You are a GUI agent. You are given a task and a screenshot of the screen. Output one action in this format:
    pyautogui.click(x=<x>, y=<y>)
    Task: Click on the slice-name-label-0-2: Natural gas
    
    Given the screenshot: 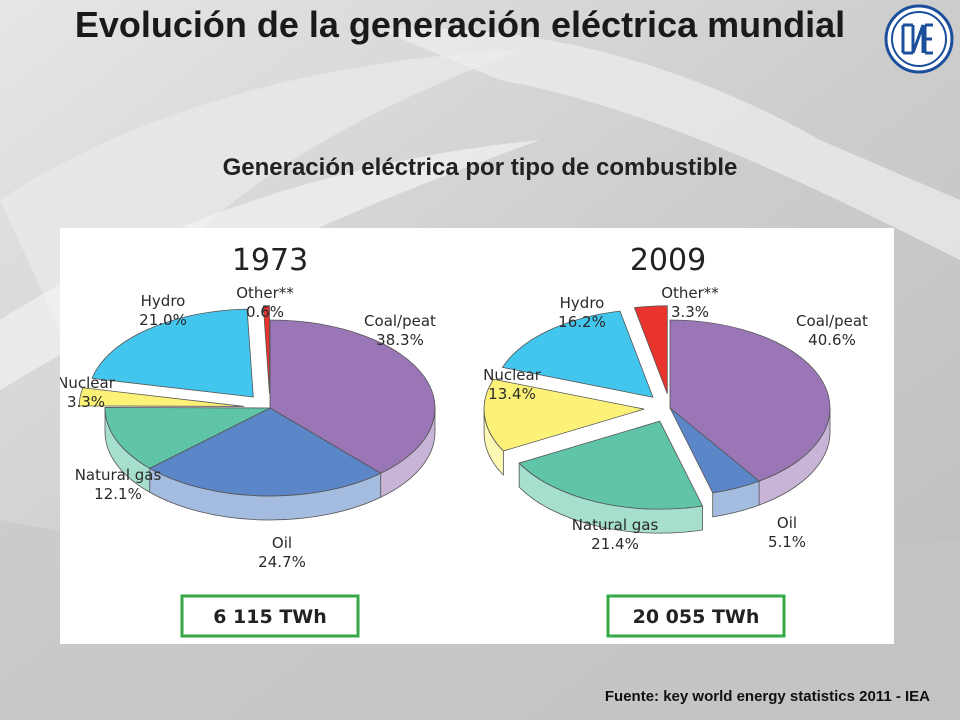 What is the action you would take?
    pyautogui.click(x=118, y=475)
    